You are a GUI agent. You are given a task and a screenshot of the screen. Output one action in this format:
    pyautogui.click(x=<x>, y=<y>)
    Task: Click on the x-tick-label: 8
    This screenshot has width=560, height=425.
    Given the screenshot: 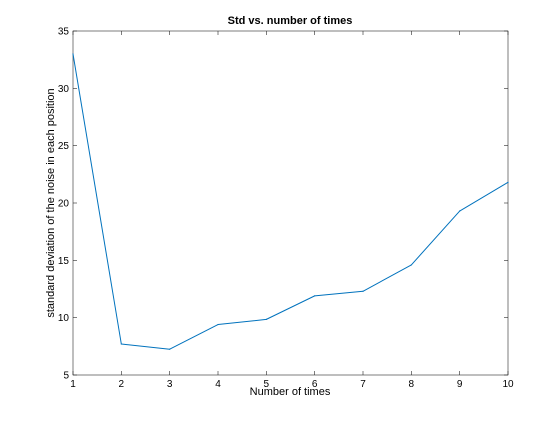 What is the action you would take?
    pyautogui.click(x=412, y=384)
    